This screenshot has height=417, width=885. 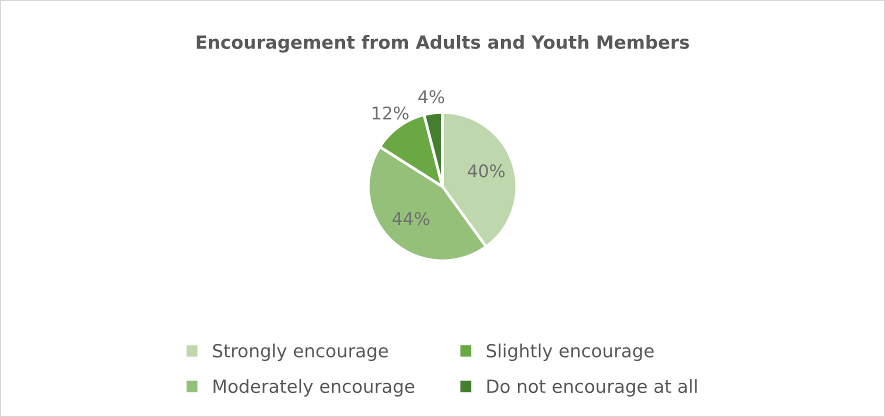 What do you see at coordinates (314, 388) in the screenshot?
I see `legend-label: Moderately encourage` at bounding box center [314, 388].